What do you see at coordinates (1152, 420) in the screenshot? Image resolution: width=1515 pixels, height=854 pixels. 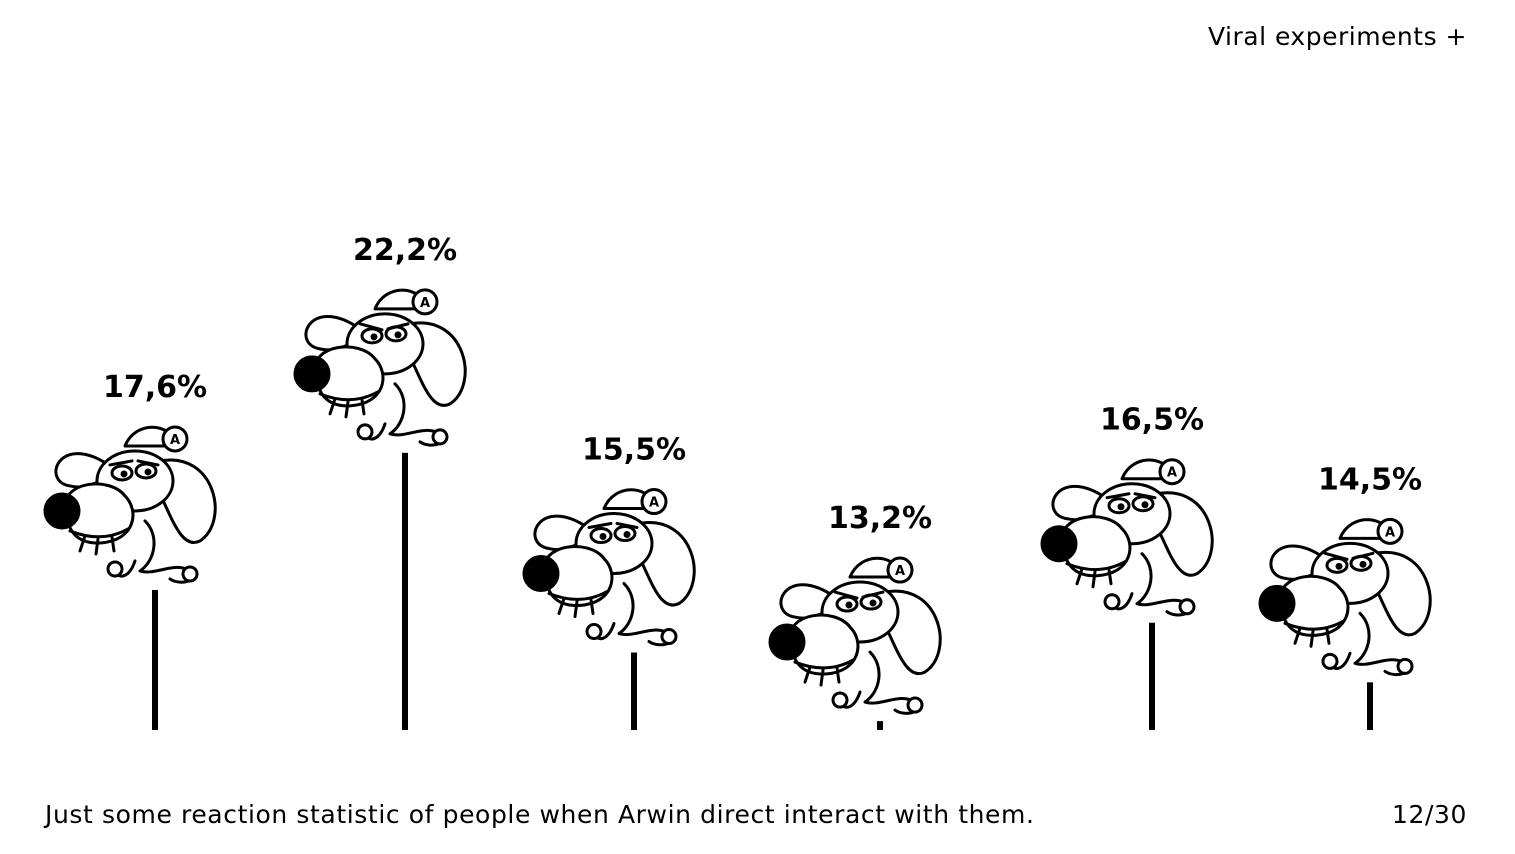 I see `value-label: 16,5%` at bounding box center [1152, 420].